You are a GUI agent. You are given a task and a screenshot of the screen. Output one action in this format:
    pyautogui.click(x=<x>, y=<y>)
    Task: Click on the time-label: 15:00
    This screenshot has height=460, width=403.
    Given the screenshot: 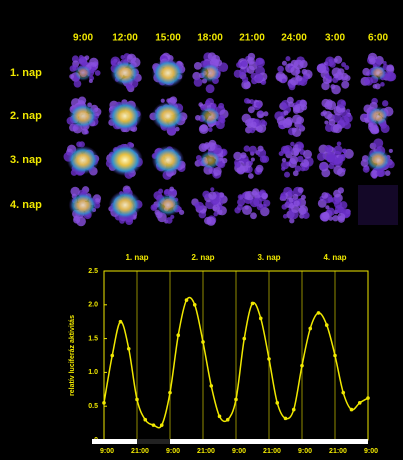 What is the action you would take?
    pyautogui.click(x=168, y=38)
    